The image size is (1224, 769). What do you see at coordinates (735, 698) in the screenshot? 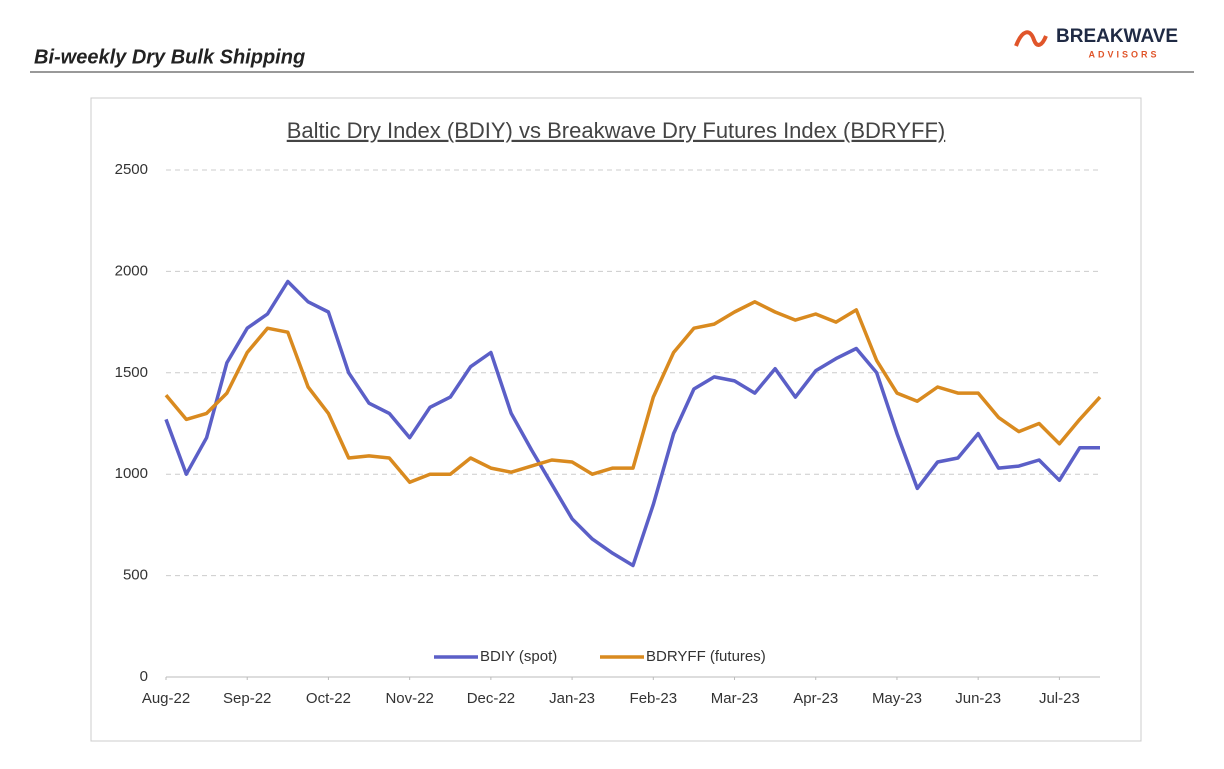
I see `x-tick-label: Mar-23` at bounding box center [735, 698].